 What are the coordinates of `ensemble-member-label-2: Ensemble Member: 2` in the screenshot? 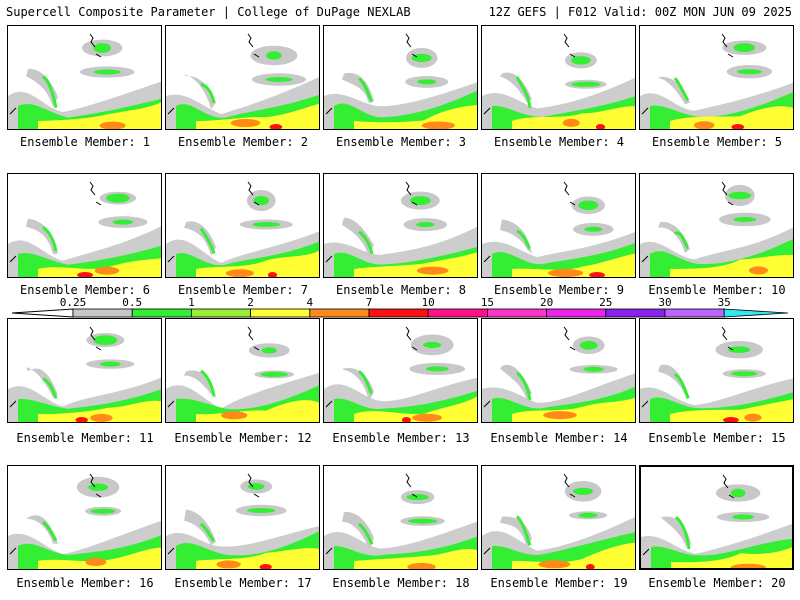 It's located at (243, 142).